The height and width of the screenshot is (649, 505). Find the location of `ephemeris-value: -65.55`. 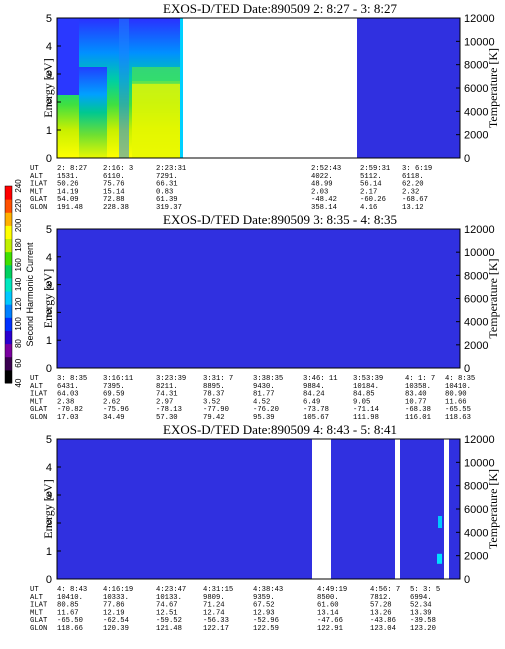

ephemeris-value: -65.55 is located at coordinates (458, 410).